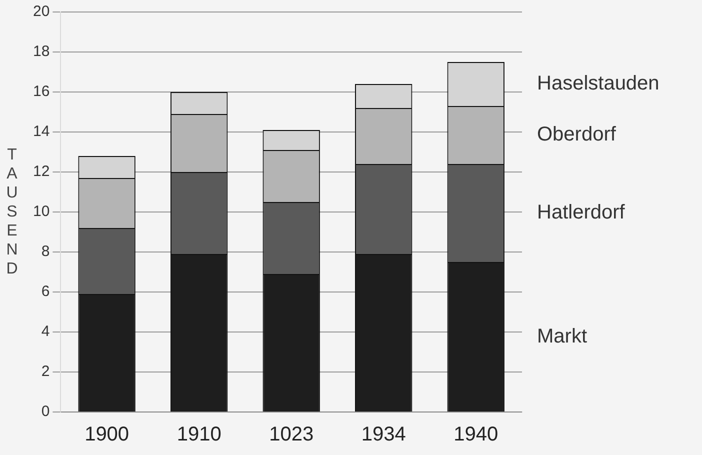  I want to click on y-tick-label: 8, so click(45, 251).